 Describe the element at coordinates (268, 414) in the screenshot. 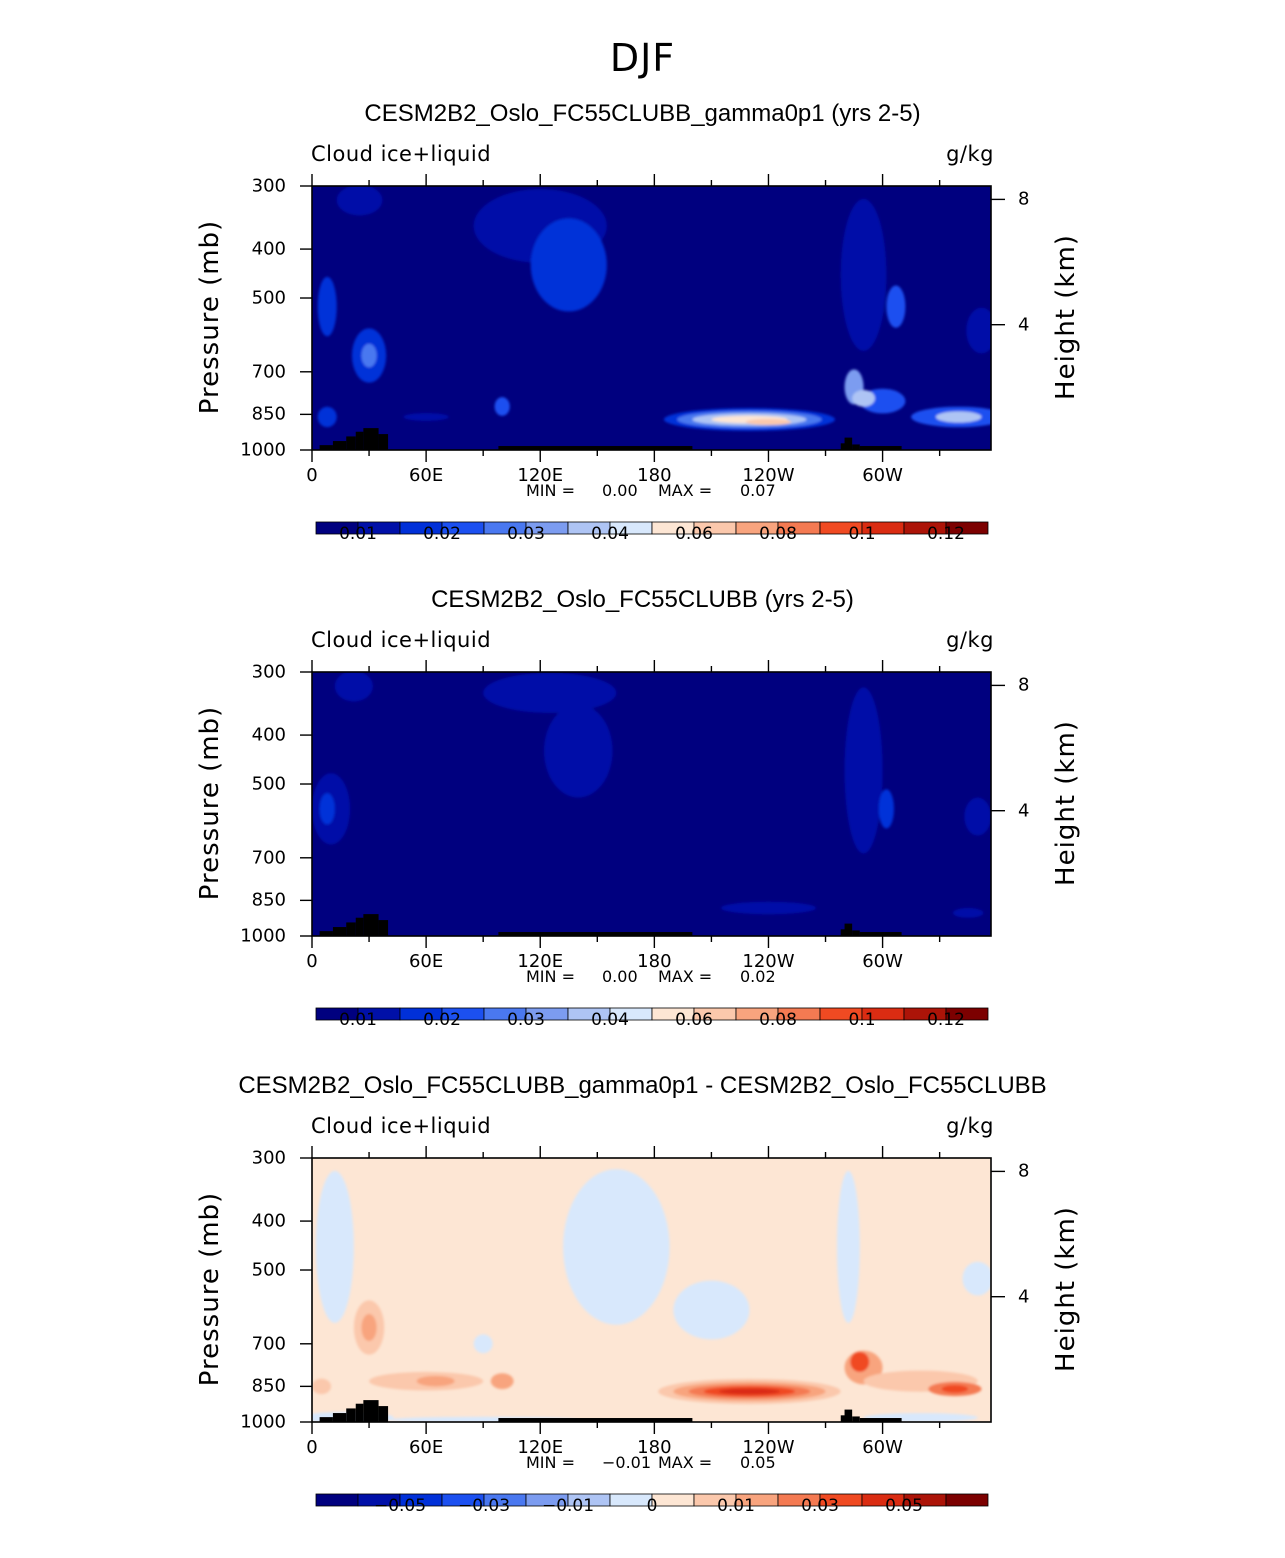

I see `y-tick-label: 850` at that location.